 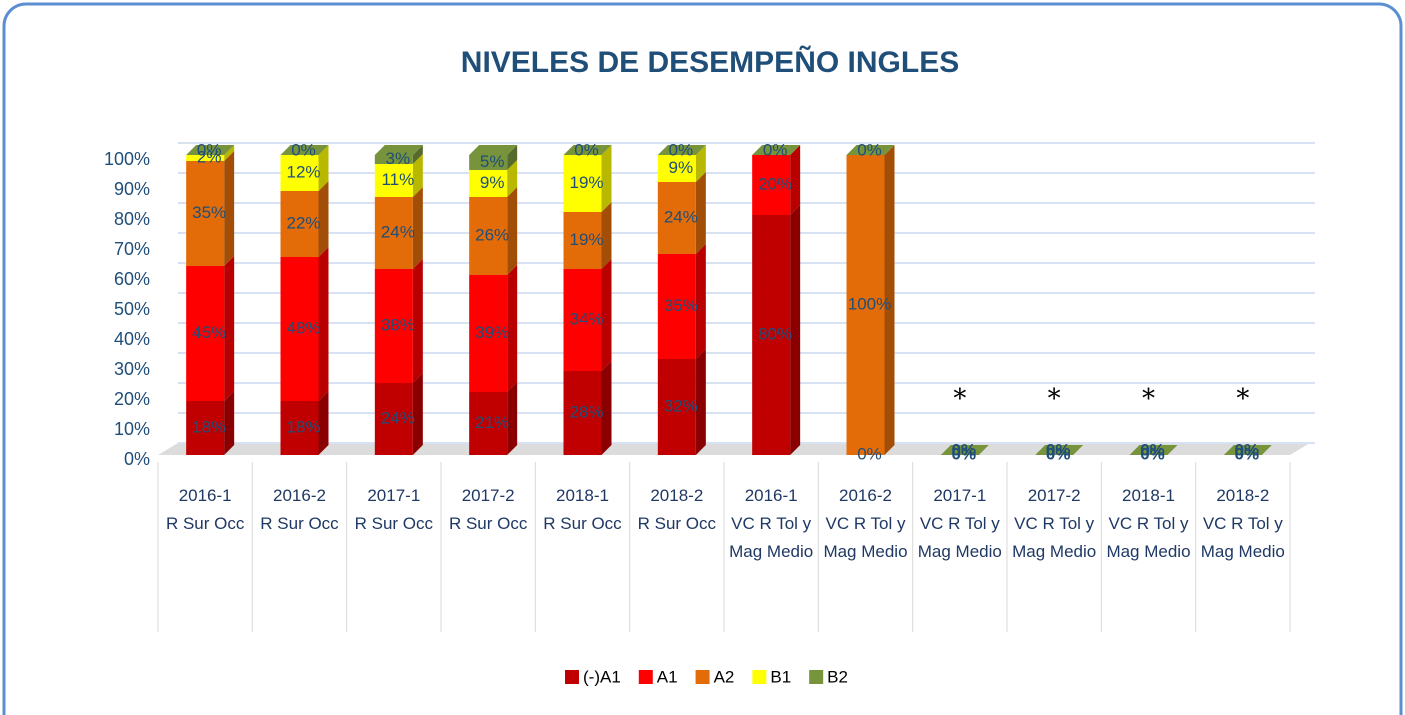 I want to click on data-label: 3%, so click(x=398, y=158).